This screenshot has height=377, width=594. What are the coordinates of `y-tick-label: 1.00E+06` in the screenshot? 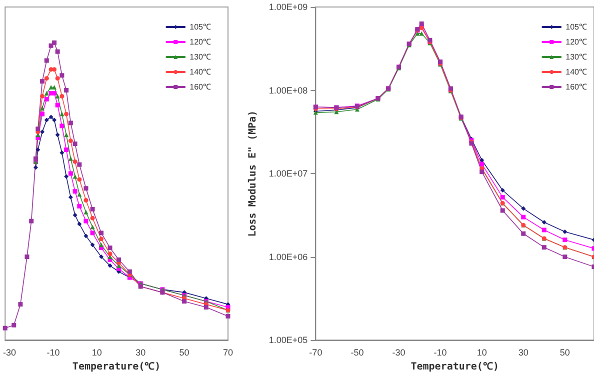 It's located at (288, 257).